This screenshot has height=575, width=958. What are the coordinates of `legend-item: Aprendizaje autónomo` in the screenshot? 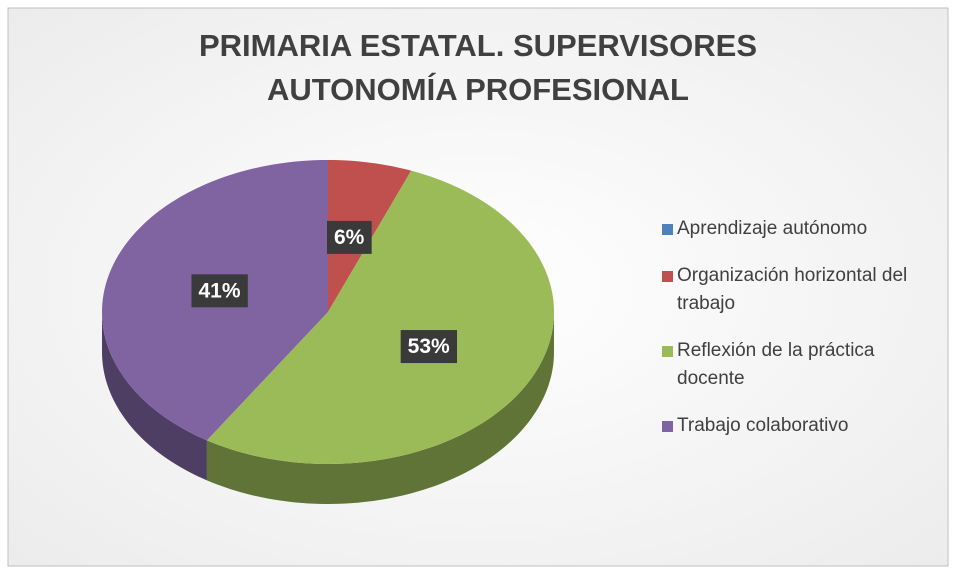 It's located at (800, 229).